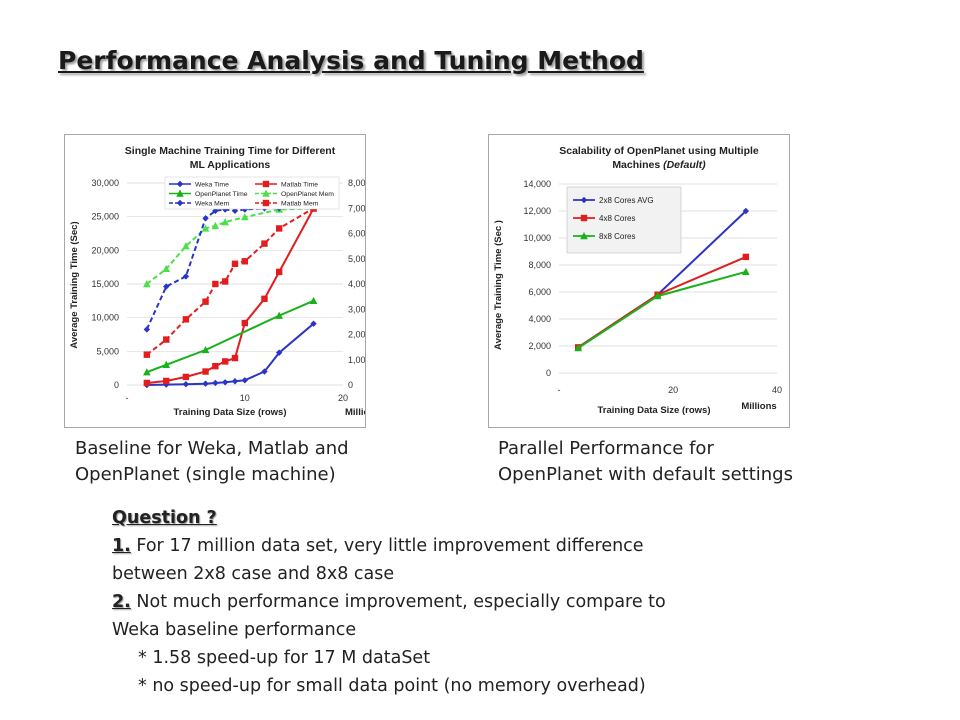 This screenshot has height=720, width=960. I want to click on baseline-caption-line1: Baseline for Weka, Matlab and, so click(212, 448).